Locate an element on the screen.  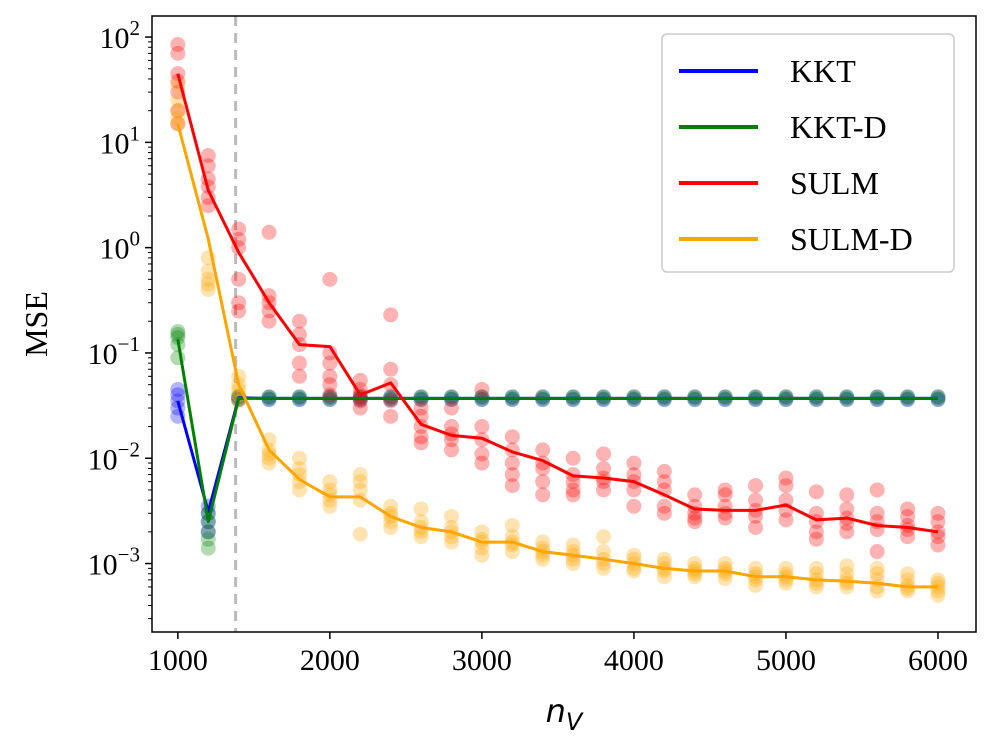
x-axis: 1000 2000 3000 4000 5000 6000 is located at coordinates (558, 654).